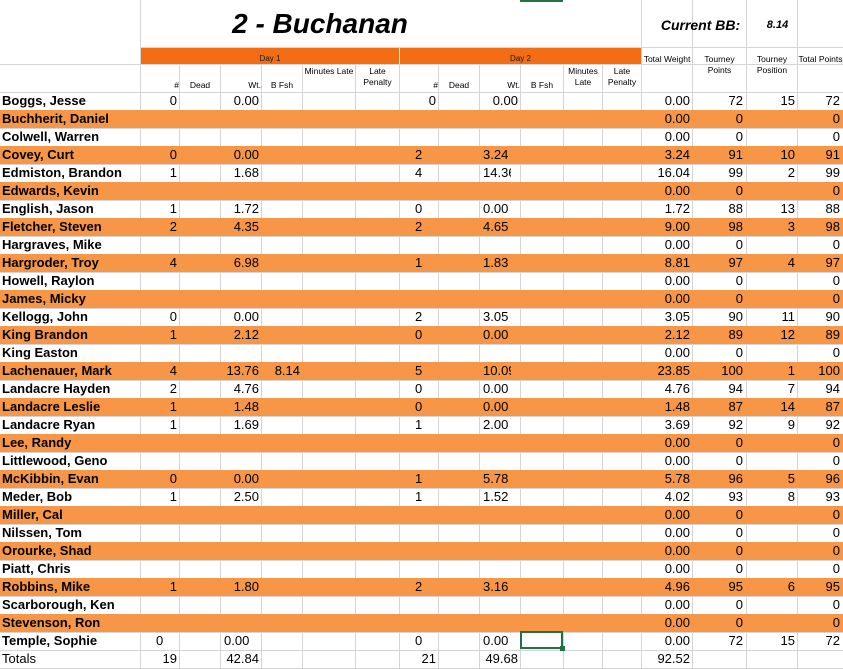  Describe the element at coordinates (832, 172) in the screenshot. I see `total-points-cell: 99` at that location.